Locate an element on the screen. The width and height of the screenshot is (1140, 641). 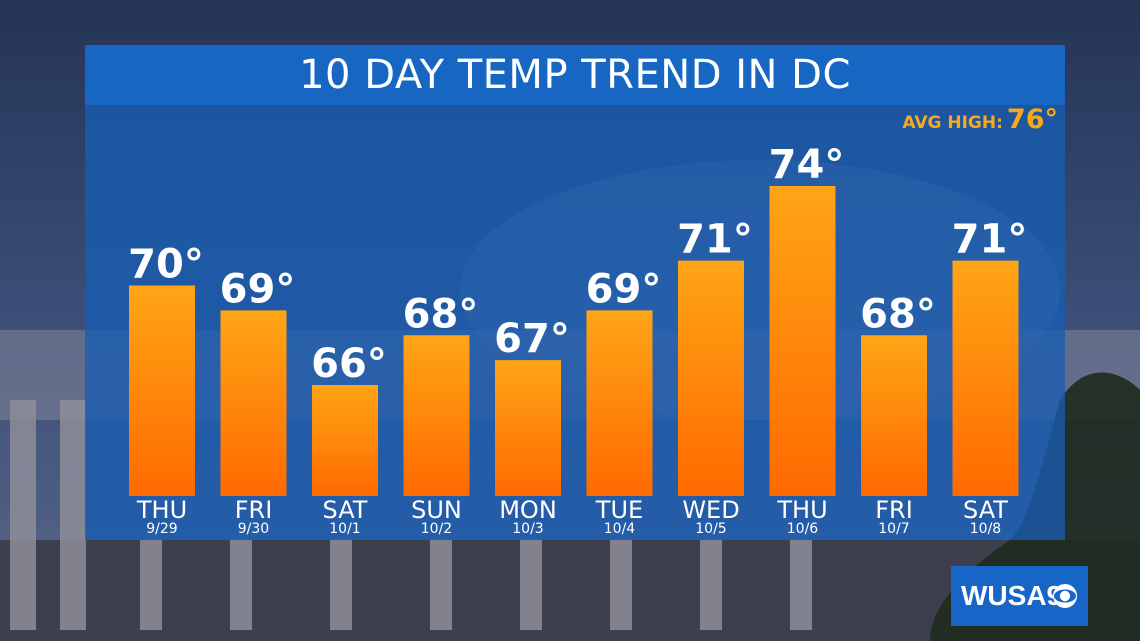
avg-high-label: AVG HIGH: is located at coordinates (952, 123).